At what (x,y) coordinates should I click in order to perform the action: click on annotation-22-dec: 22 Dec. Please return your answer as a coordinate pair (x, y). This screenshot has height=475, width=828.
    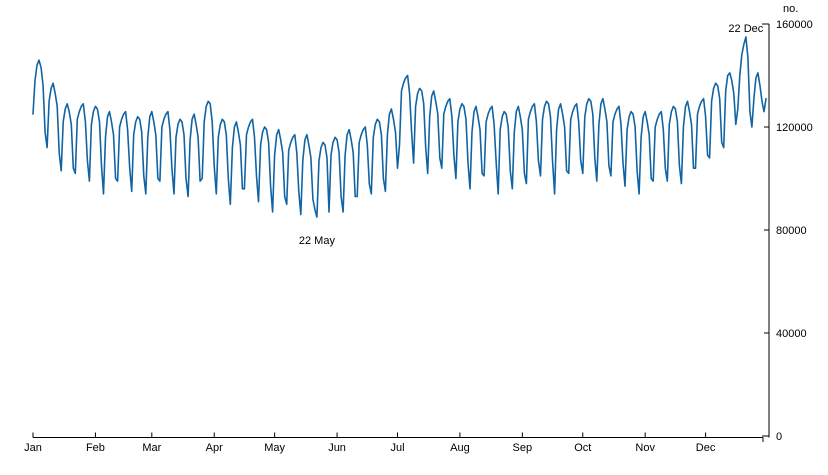
    Looking at the image, I should click on (745, 29).